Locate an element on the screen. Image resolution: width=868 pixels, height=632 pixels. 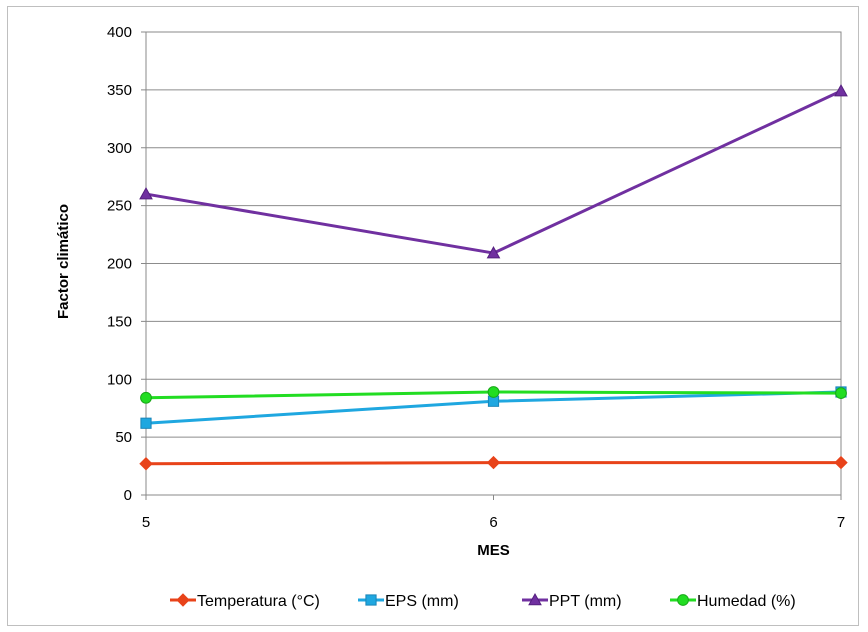
legend-label: Temperatura (°C) is located at coordinates (258, 601).